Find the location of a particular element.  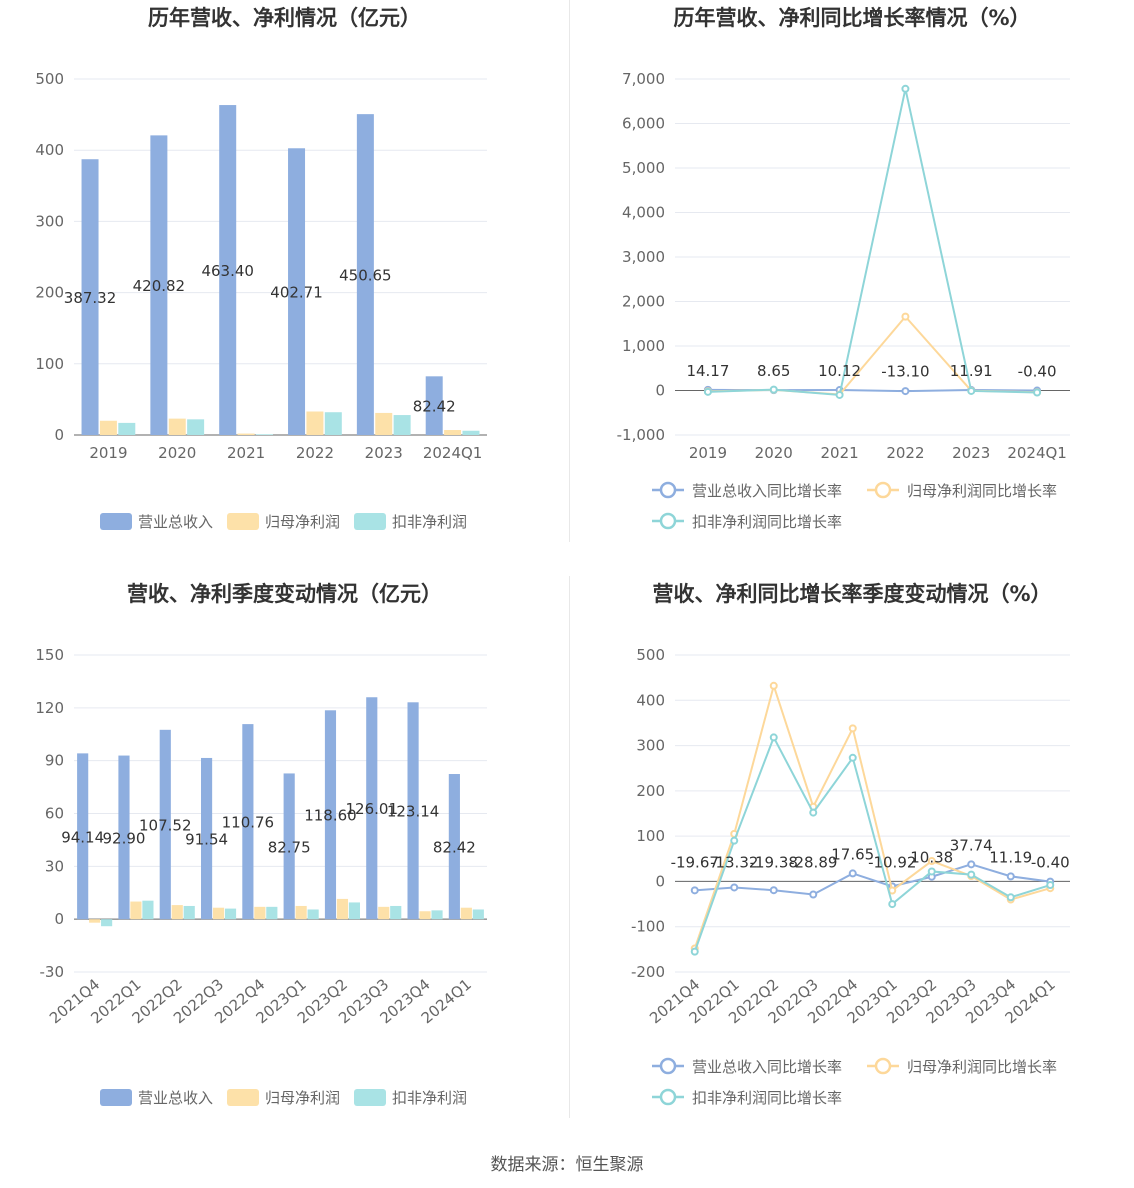

y-tick-label: 400 is located at coordinates (650, 700).